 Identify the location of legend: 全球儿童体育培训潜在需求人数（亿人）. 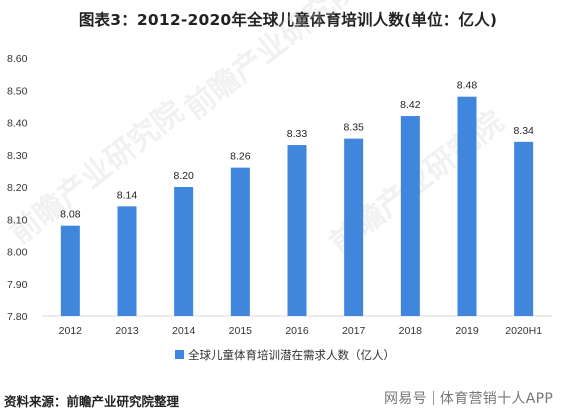
(285, 355).